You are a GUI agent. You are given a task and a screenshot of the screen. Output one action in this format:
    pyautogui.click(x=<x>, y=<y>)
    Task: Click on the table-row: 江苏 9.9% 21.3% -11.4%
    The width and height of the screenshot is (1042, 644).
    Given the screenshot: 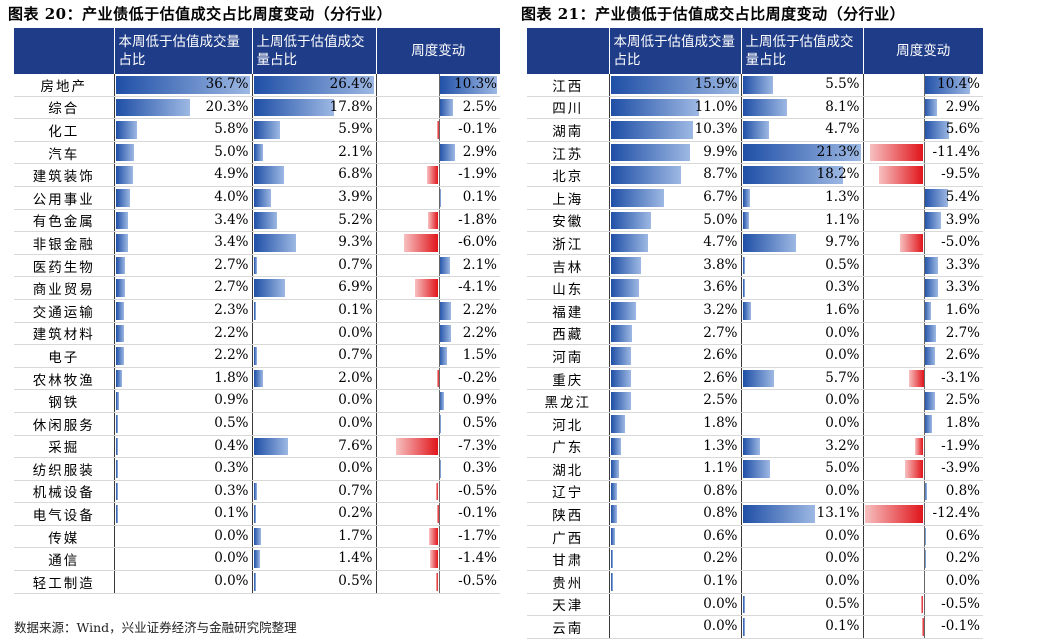 What is the action you would take?
    pyautogui.click(x=755, y=153)
    